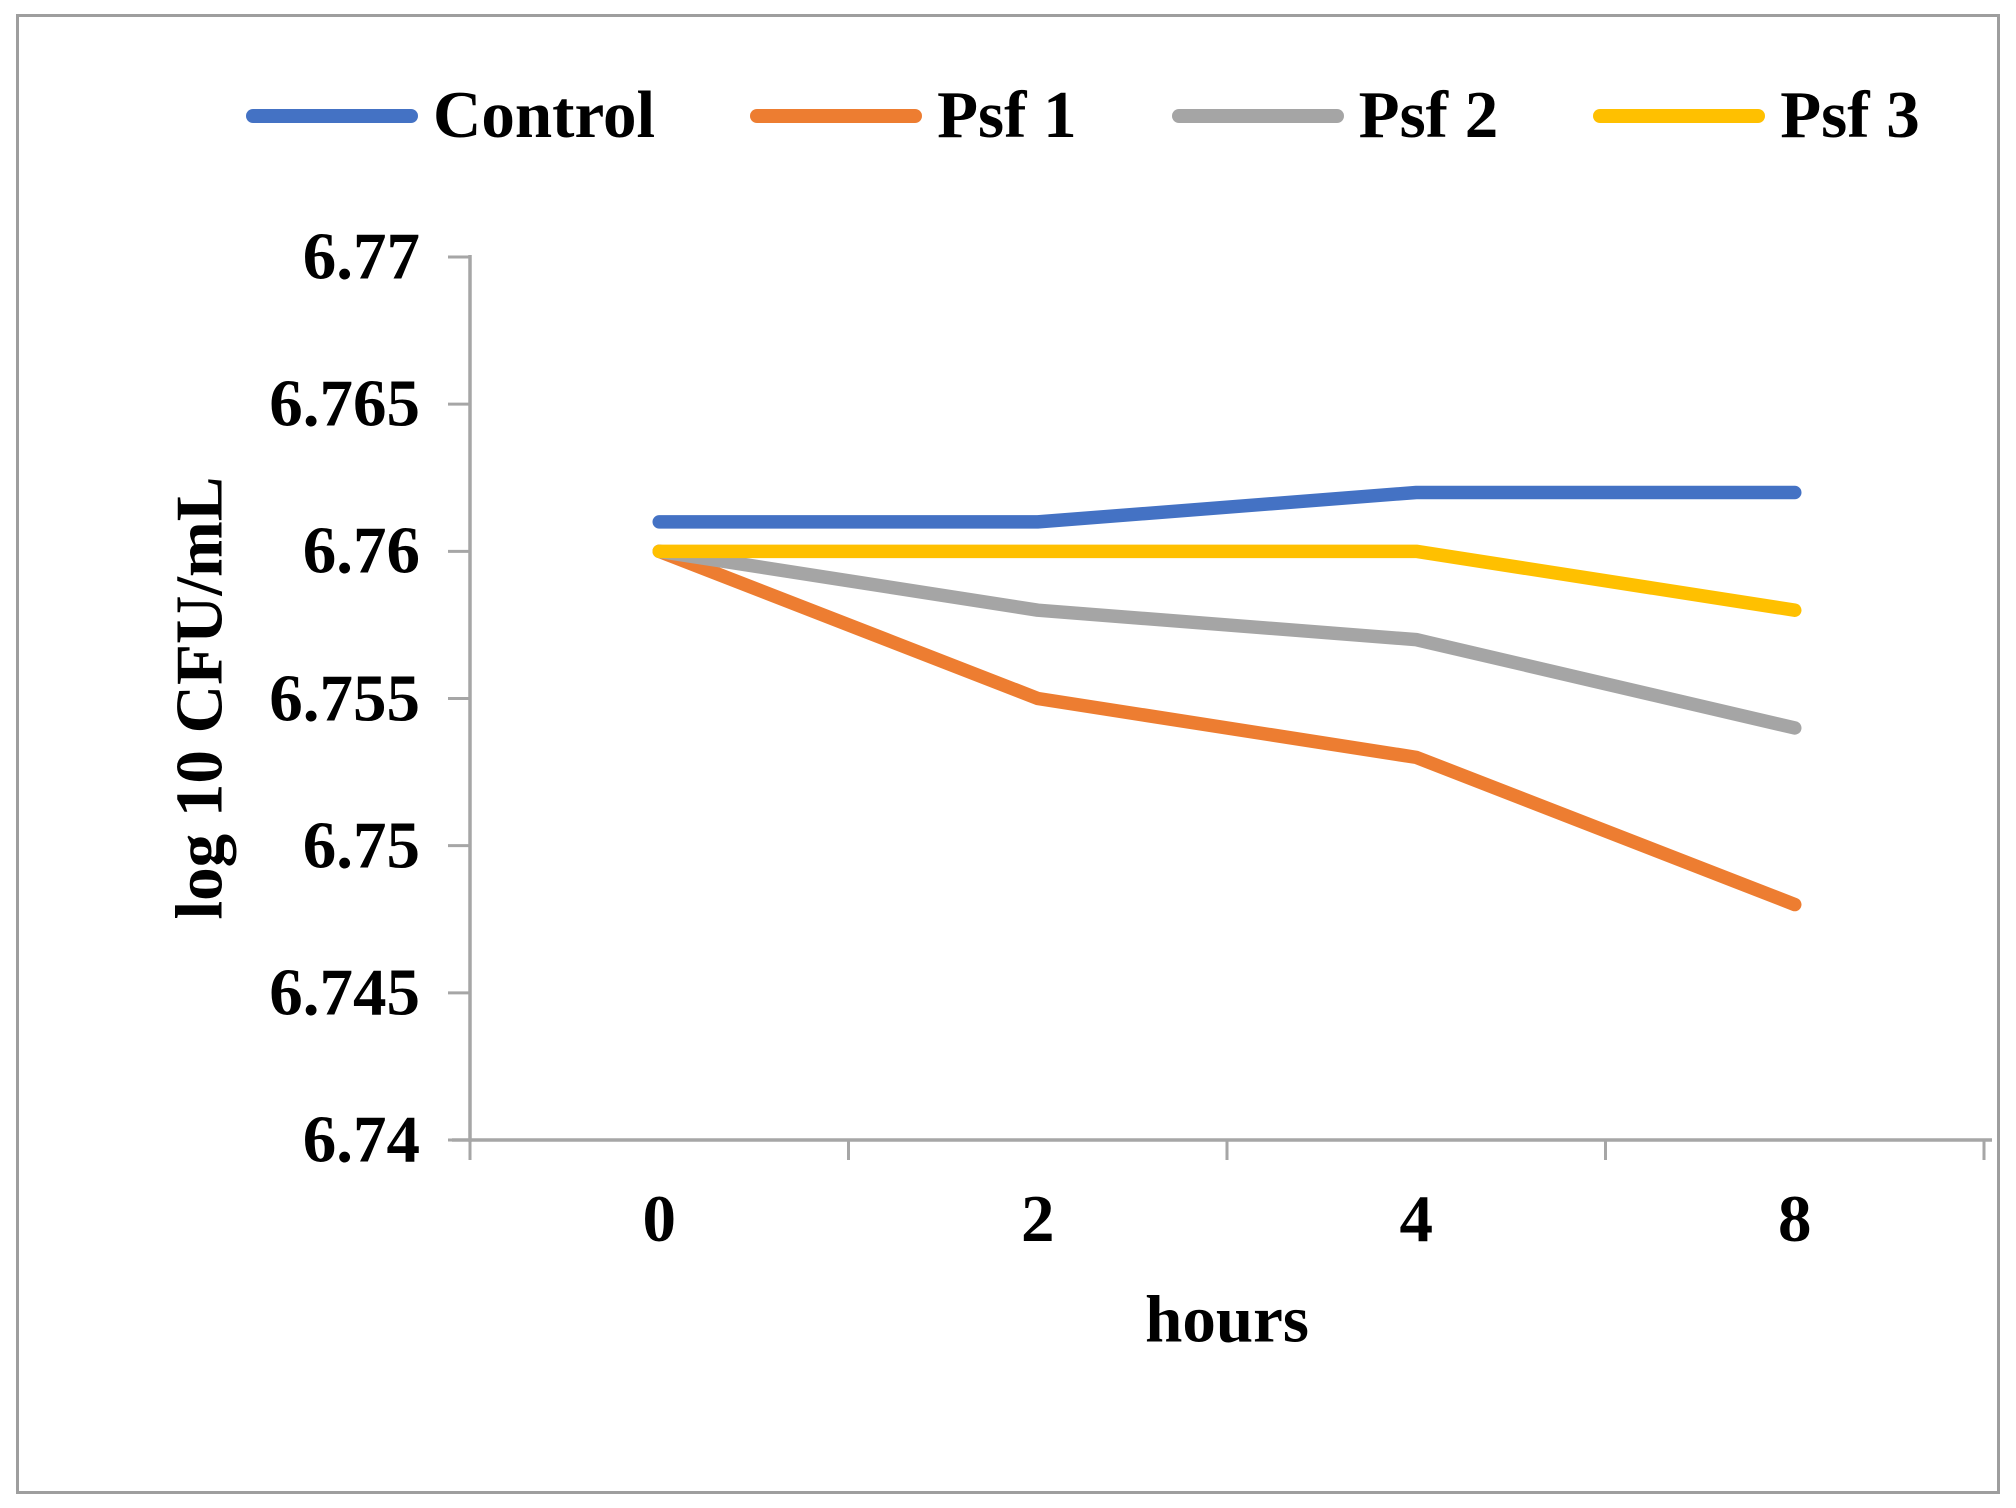 This screenshot has height=1508, width=2016. What do you see at coordinates (344, 992) in the screenshot?
I see `y-tick-label: 6.745` at bounding box center [344, 992].